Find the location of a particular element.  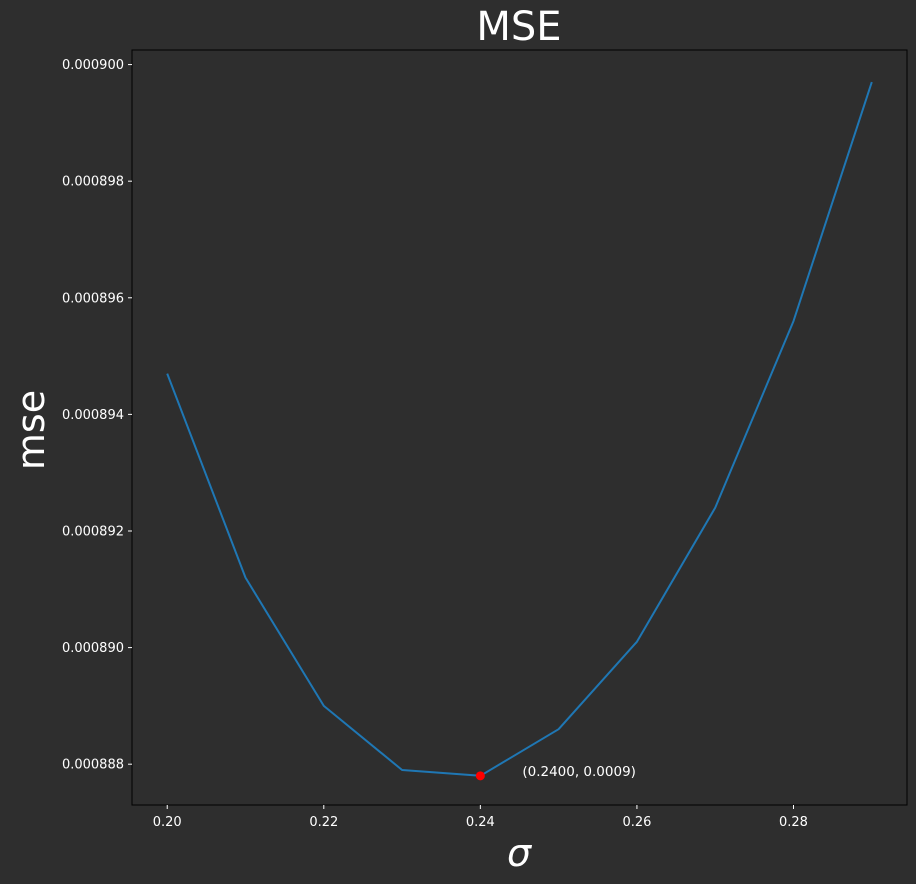

x-axis-label: σ is located at coordinates (520, 853).